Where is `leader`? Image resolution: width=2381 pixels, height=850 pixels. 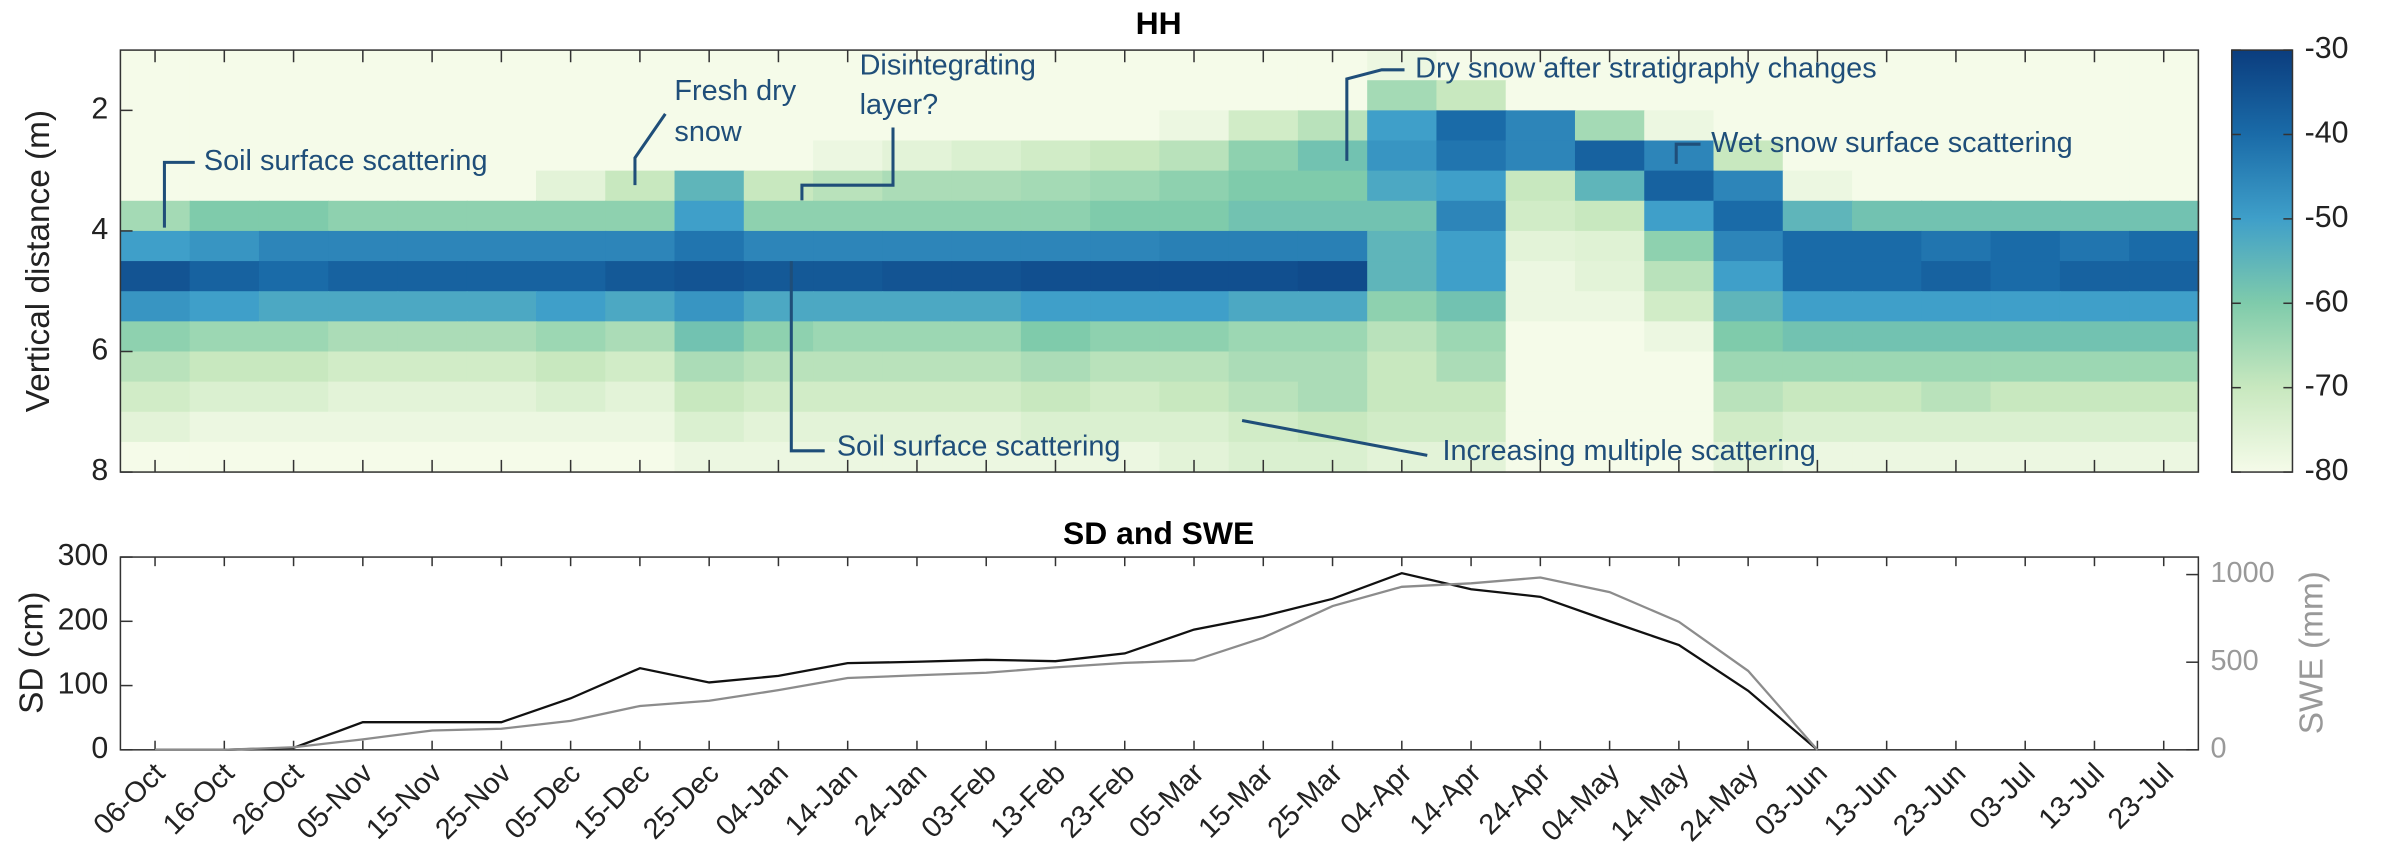
leader is located at coordinates (1687, 153).